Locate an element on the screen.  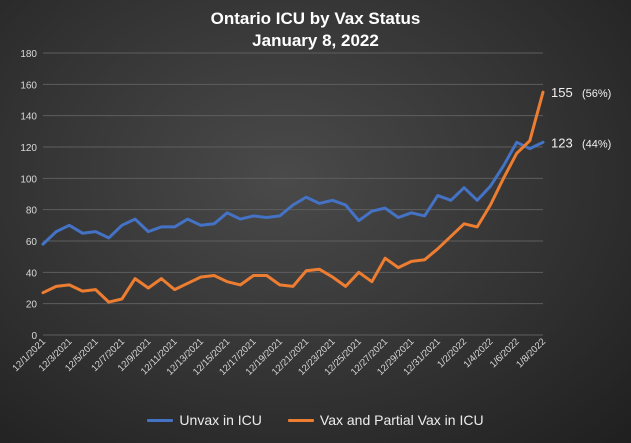
y-tick-label: 140 is located at coordinates (28, 117).